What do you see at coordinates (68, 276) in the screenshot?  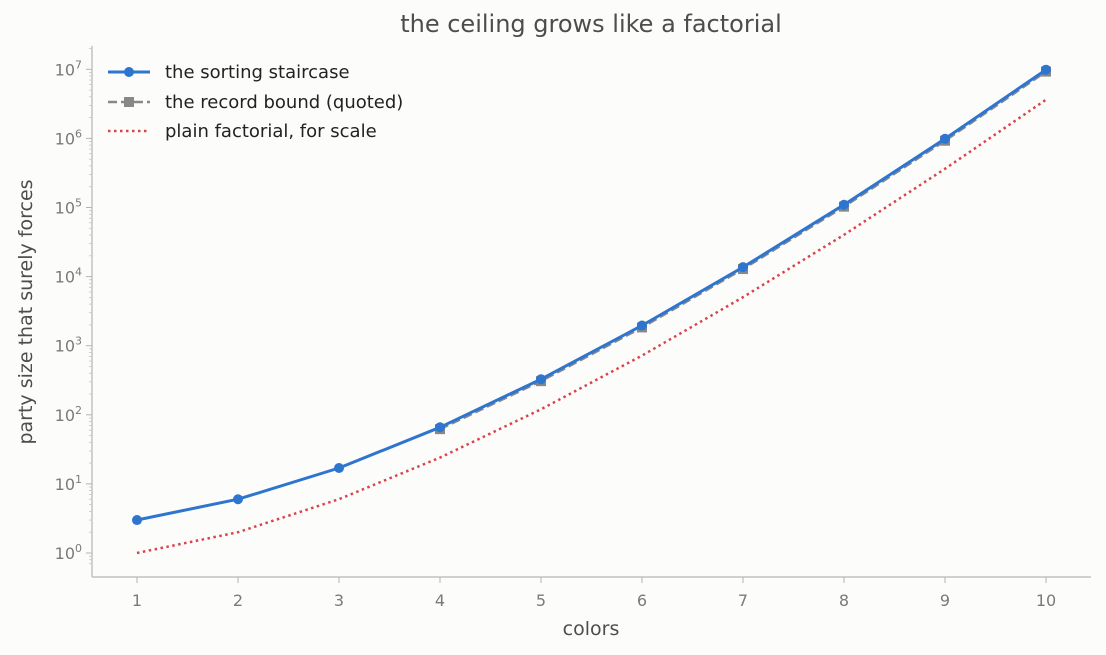 I see `y-tick-label: 10⁴` at bounding box center [68, 276].